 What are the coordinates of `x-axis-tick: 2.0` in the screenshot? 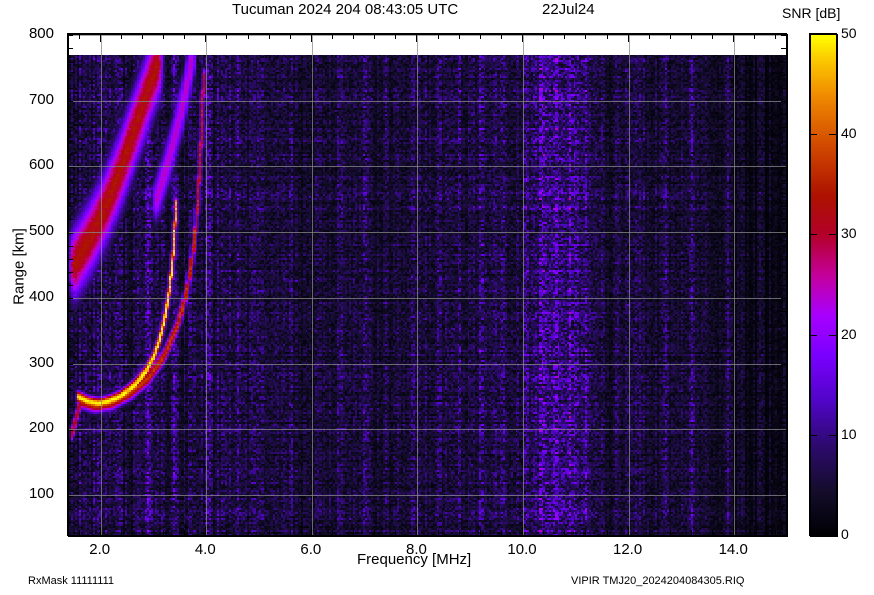 It's located at (100, 549).